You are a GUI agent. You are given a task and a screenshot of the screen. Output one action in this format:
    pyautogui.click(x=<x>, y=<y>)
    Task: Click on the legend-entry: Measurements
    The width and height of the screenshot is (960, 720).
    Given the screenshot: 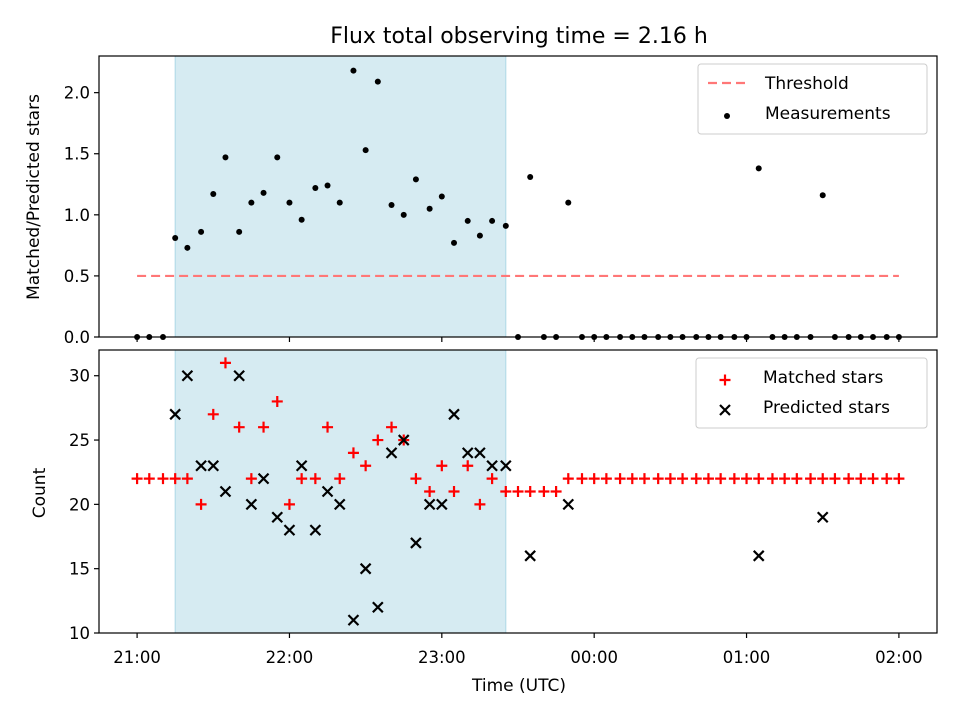 What is the action you would take?
    pyautogui.click(x=807, y=114)
    